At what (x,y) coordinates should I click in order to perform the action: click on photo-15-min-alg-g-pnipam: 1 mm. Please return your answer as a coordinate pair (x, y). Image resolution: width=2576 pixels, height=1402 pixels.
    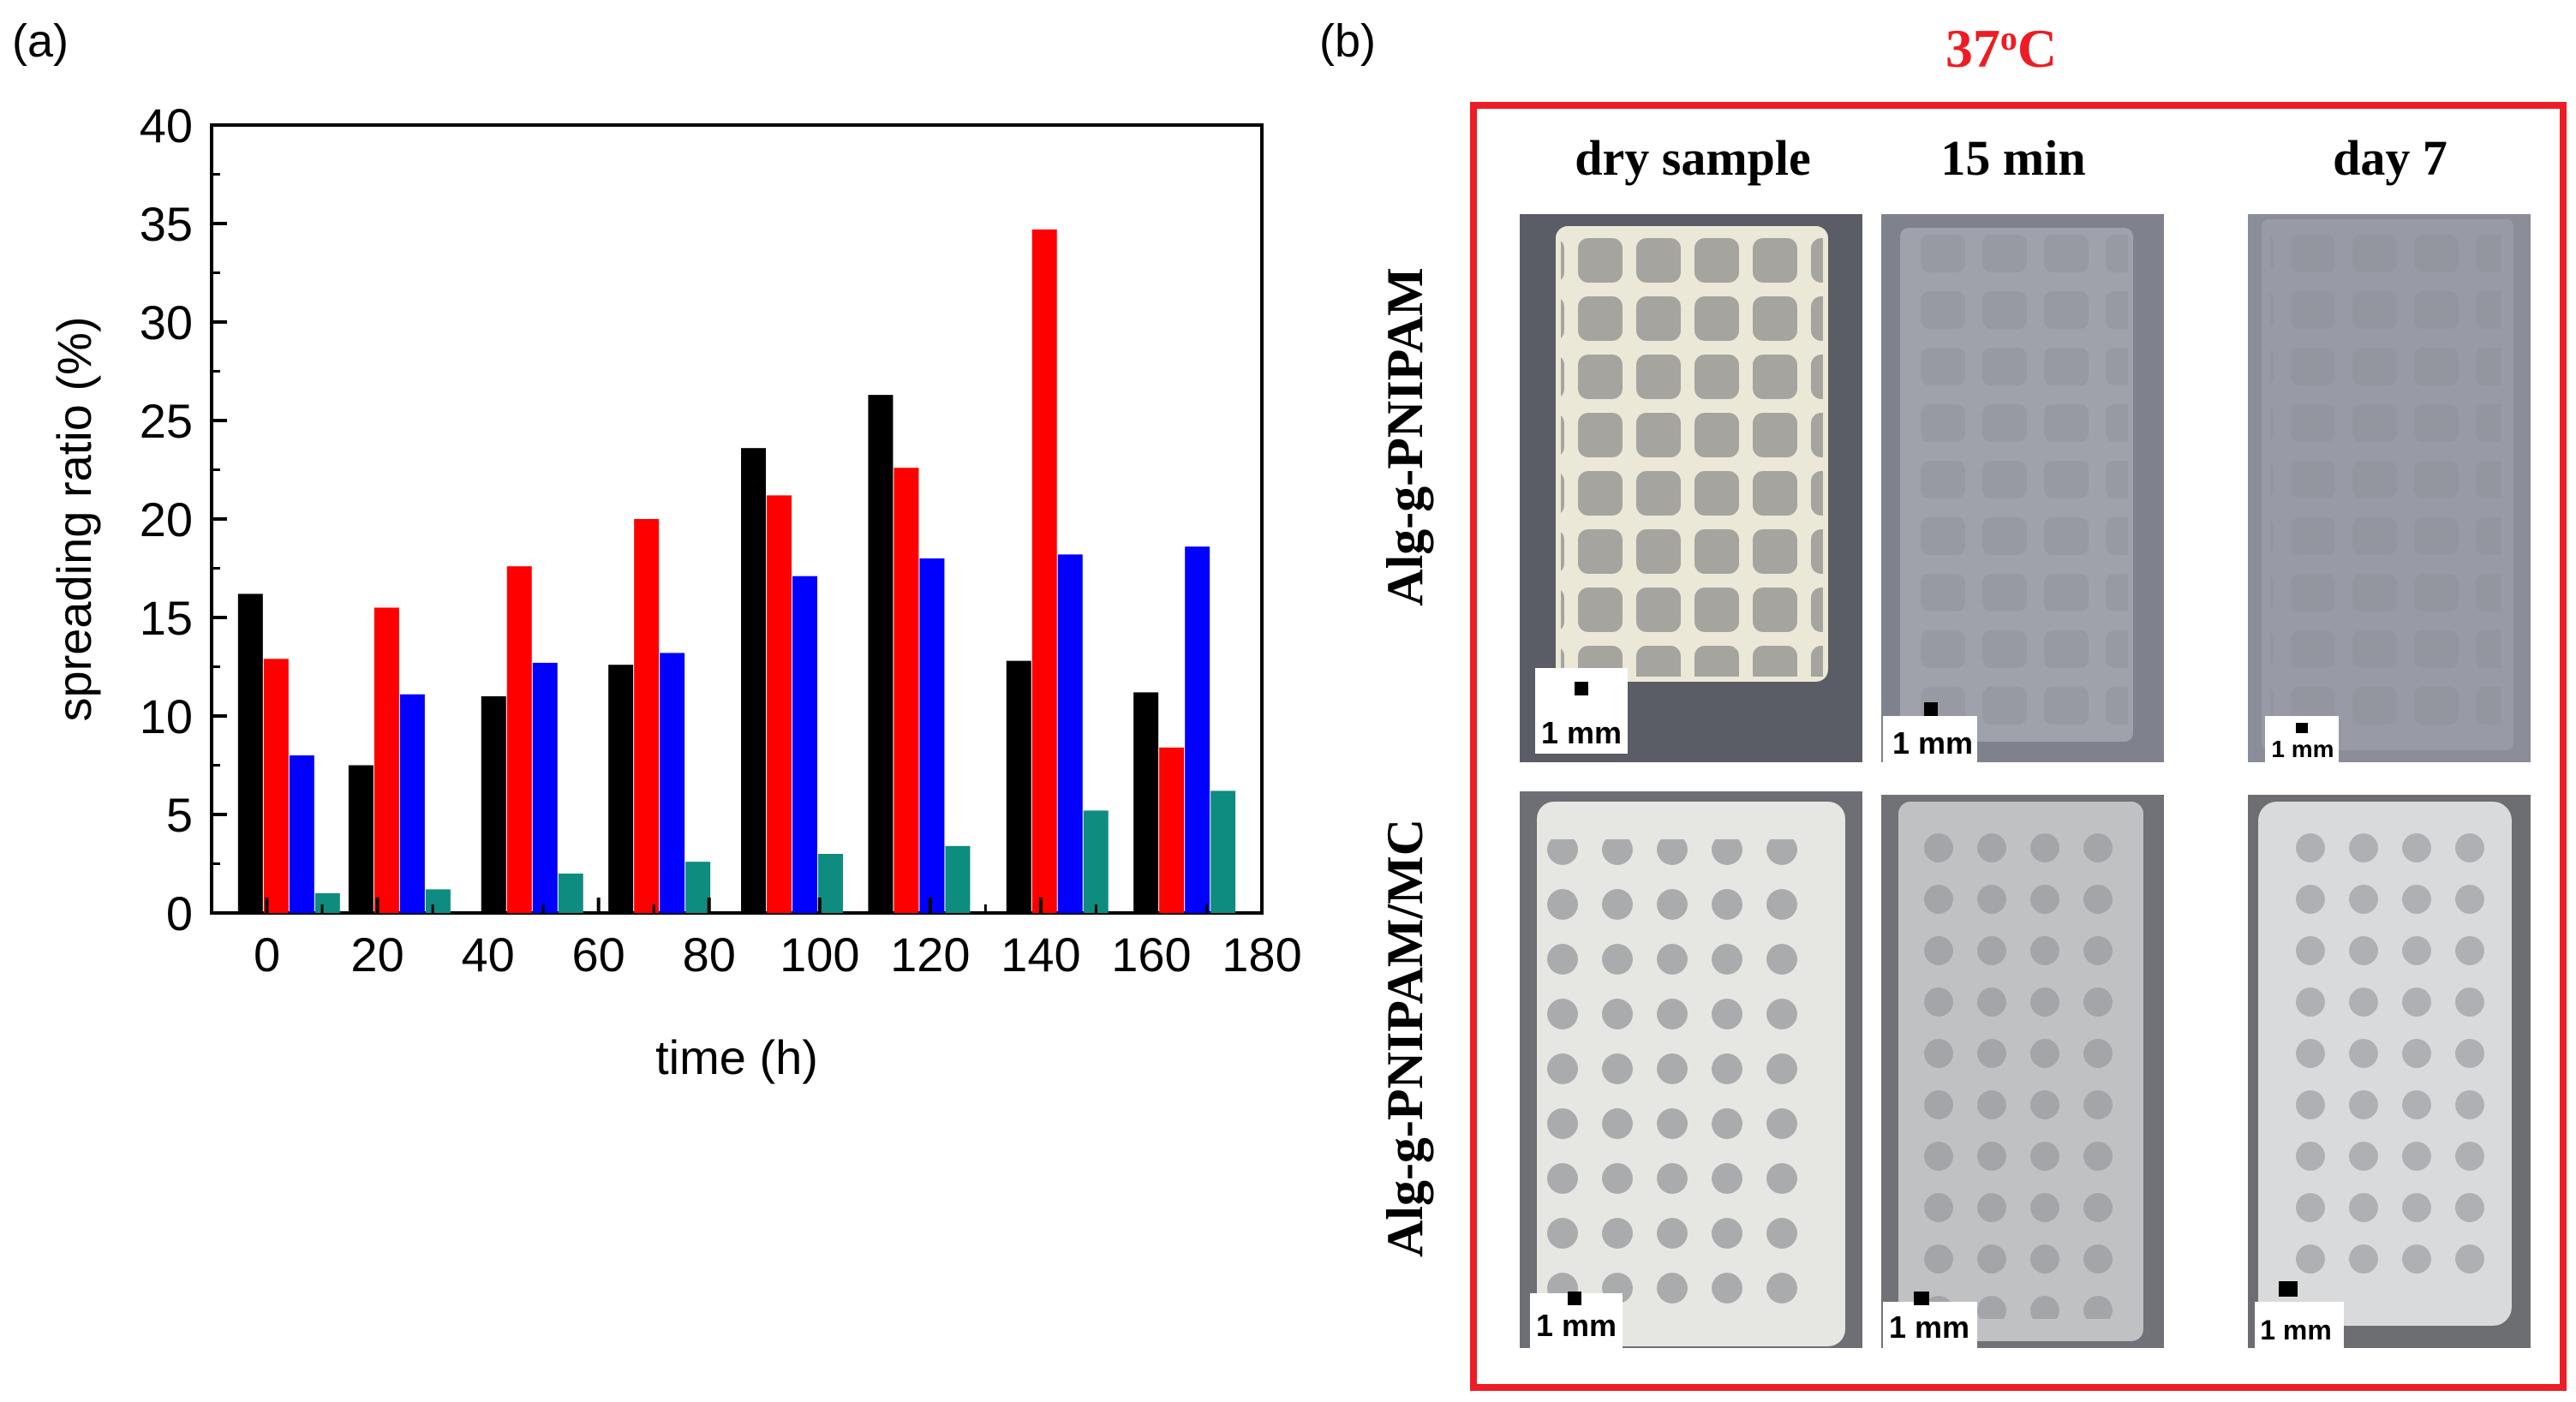
    Looking at the image, I should click on (2023, 488).